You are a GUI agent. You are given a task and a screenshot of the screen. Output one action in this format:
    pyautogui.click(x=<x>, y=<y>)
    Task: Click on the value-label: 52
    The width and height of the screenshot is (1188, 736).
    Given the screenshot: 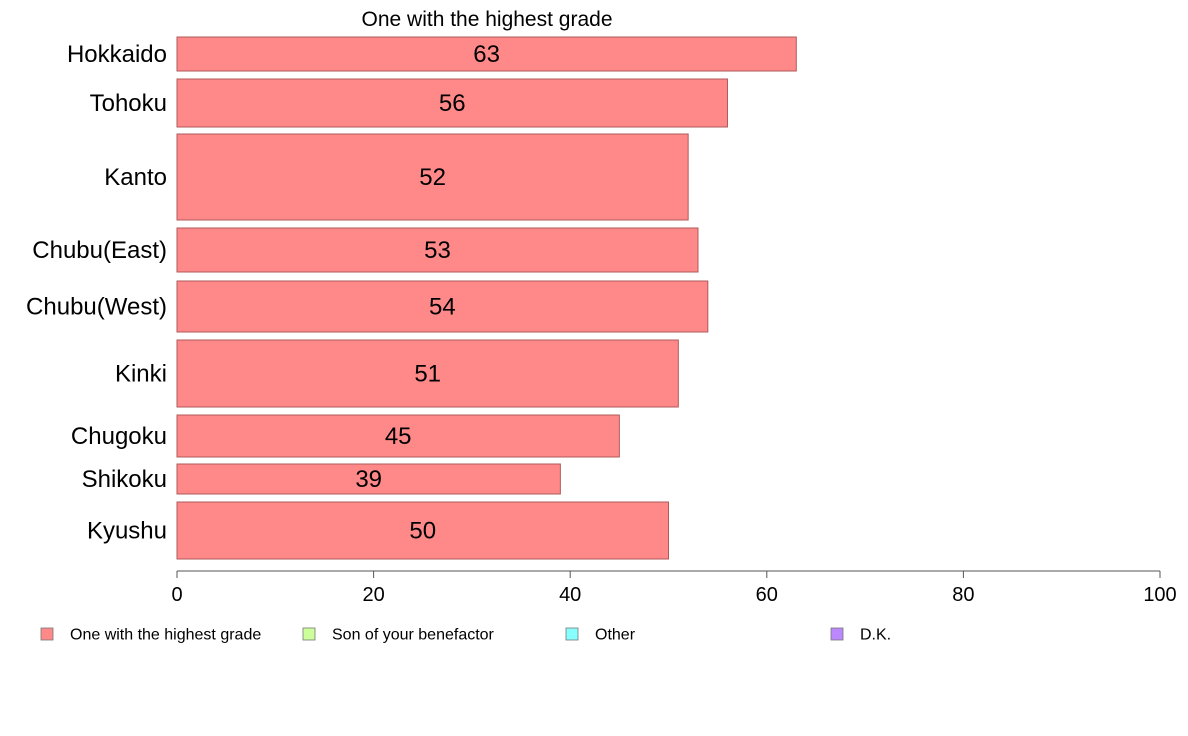 What is the action you would take?
    pyautogui.click(x=432, y=177)
    